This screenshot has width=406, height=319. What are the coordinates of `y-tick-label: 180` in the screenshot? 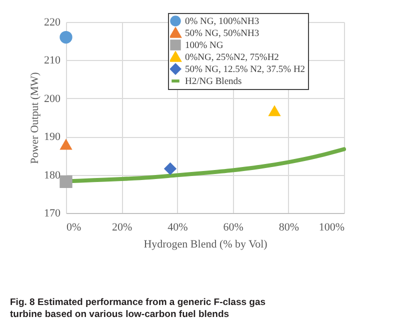 It's located at (52, 175).